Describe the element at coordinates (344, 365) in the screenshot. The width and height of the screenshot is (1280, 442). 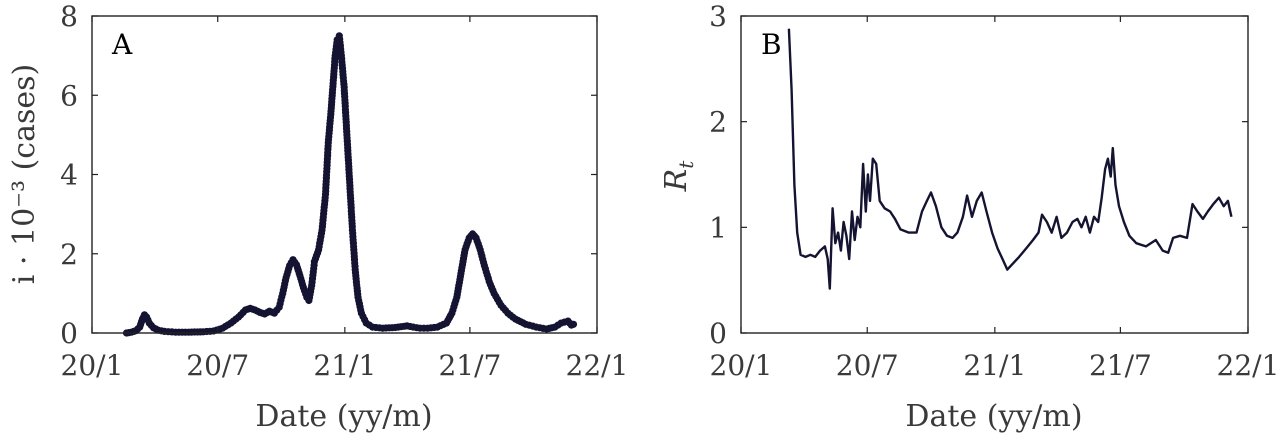
I see `panel-a-xtick-label: 21/1` at that location.